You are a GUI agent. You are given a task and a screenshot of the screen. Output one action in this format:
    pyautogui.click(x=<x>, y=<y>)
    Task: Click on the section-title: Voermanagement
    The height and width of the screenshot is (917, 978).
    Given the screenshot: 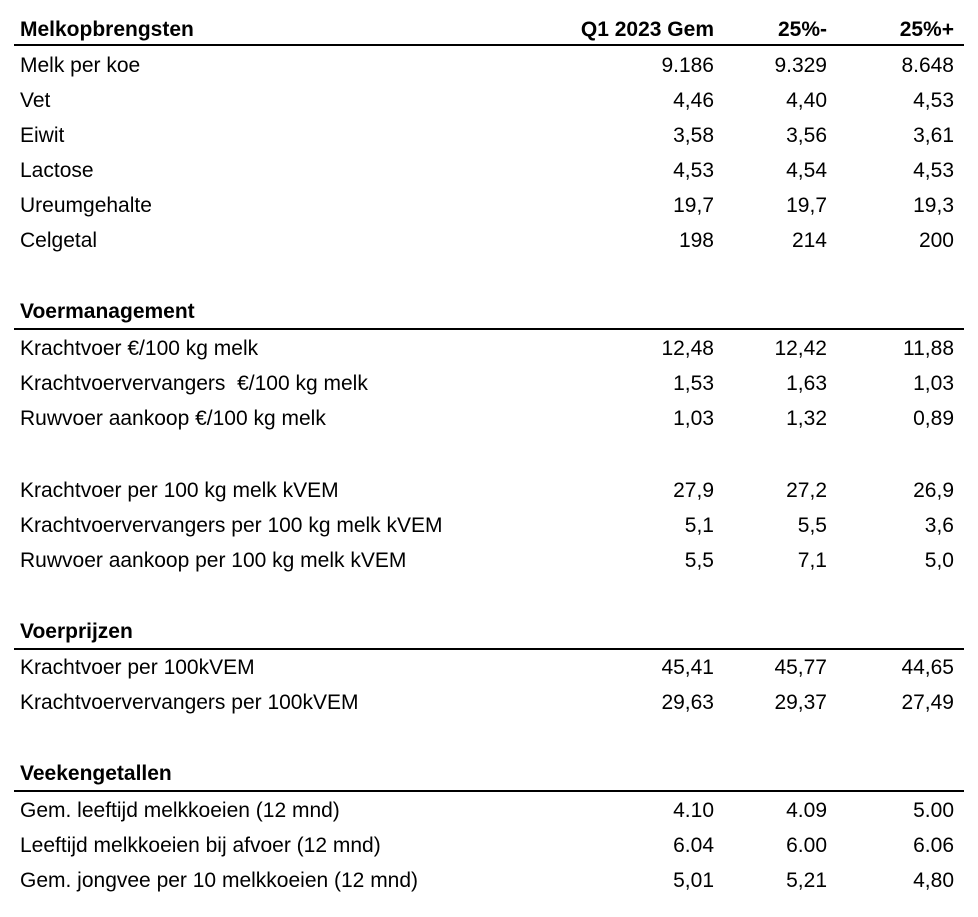 What is the action you would take?
    pyautogui.click(x=107, y=311)
    